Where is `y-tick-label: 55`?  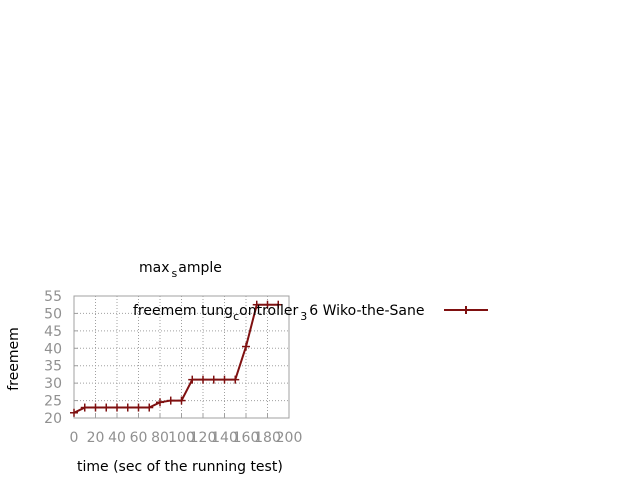
y-tick-label: 55 is located at coordinates (53, 297).